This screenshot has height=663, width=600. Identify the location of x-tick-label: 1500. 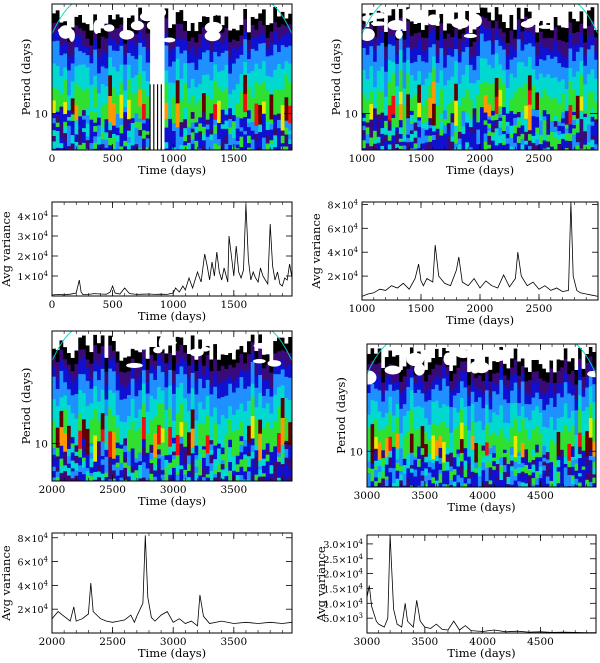
(421, 159).